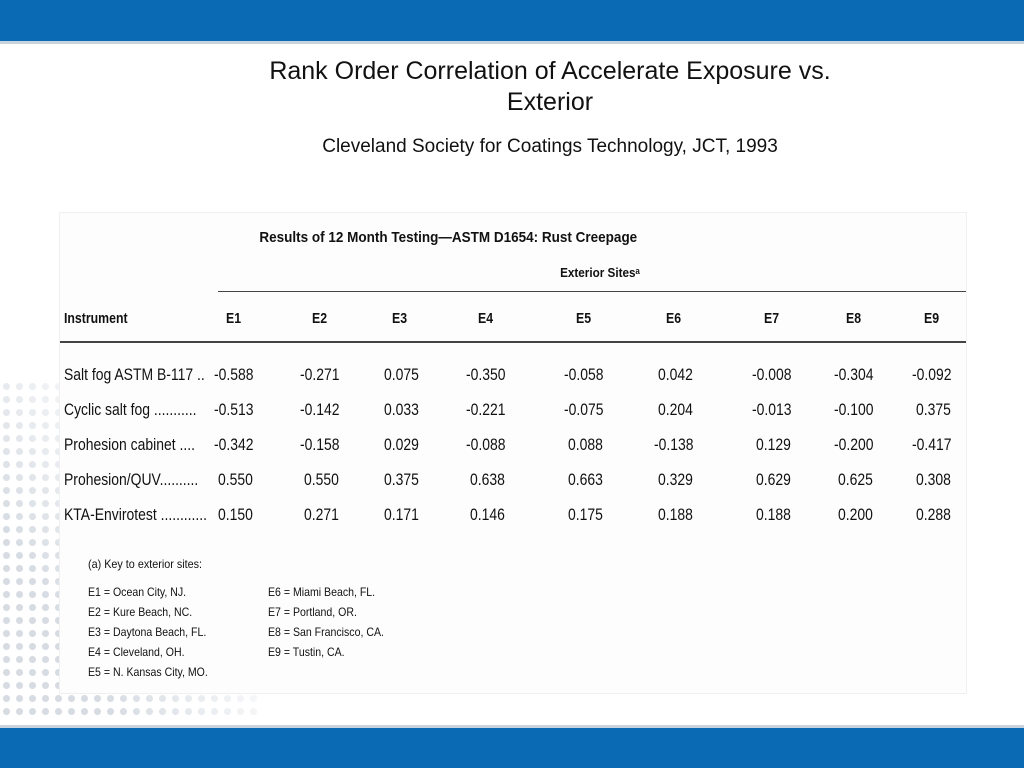  I want to click on table-cell: -0.158, so click(320, 444).